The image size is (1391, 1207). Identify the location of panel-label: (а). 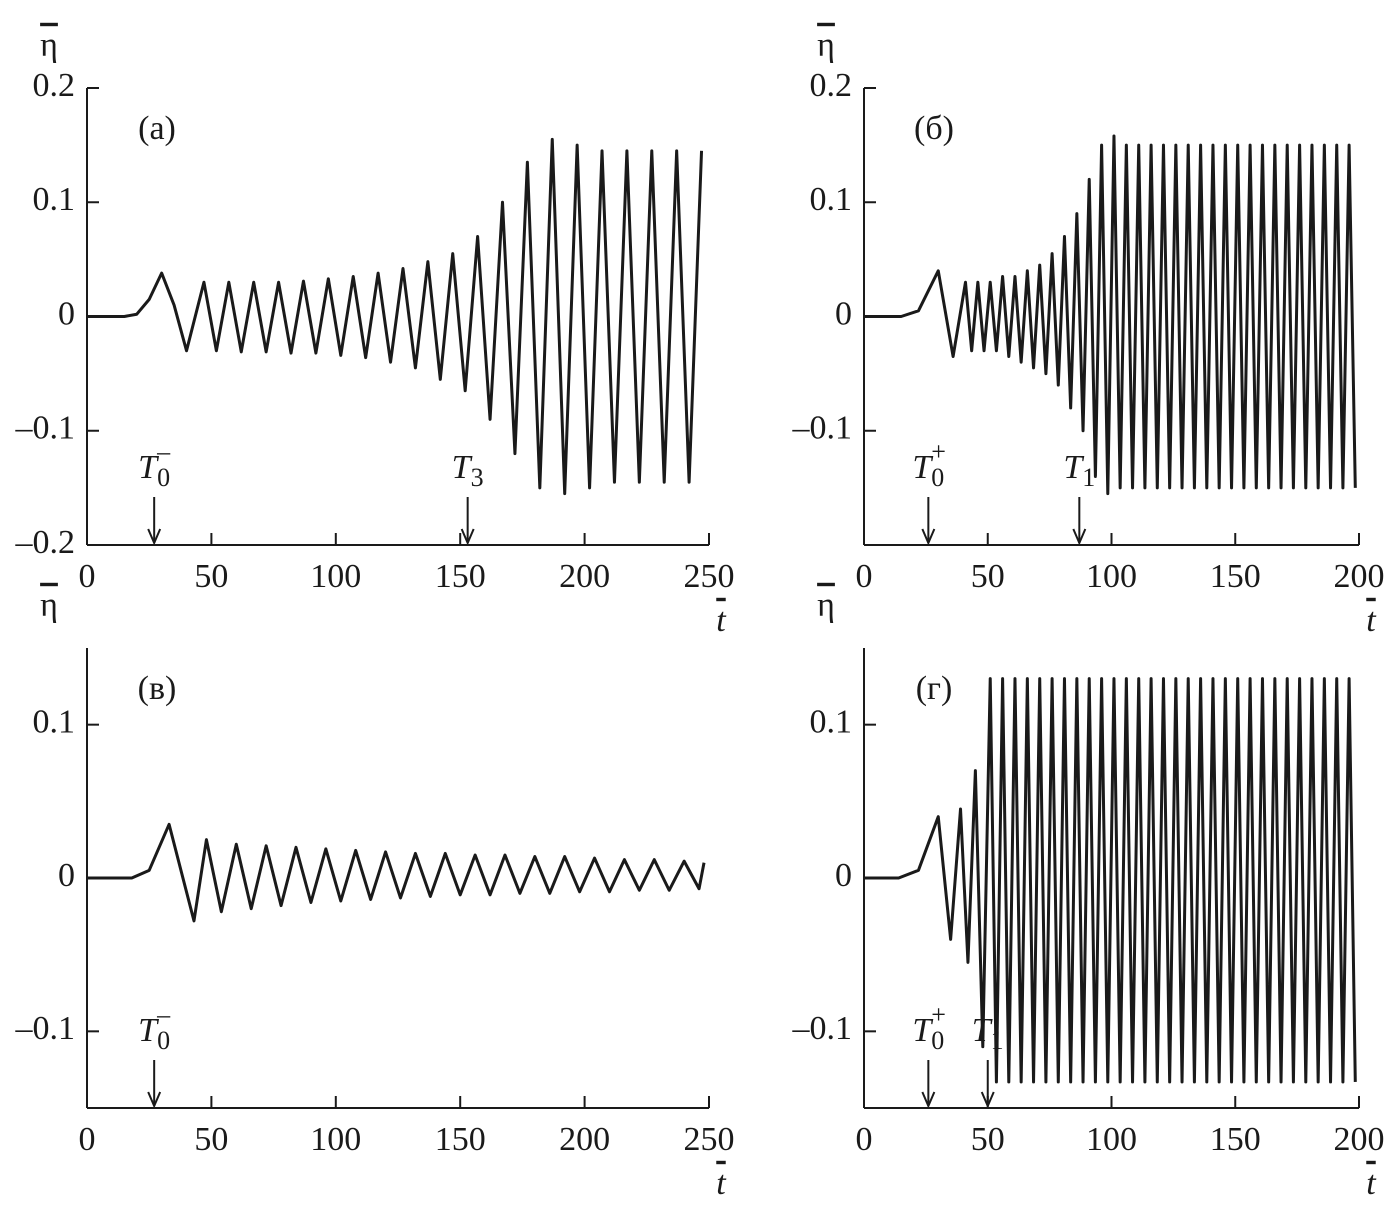
(157, 128).